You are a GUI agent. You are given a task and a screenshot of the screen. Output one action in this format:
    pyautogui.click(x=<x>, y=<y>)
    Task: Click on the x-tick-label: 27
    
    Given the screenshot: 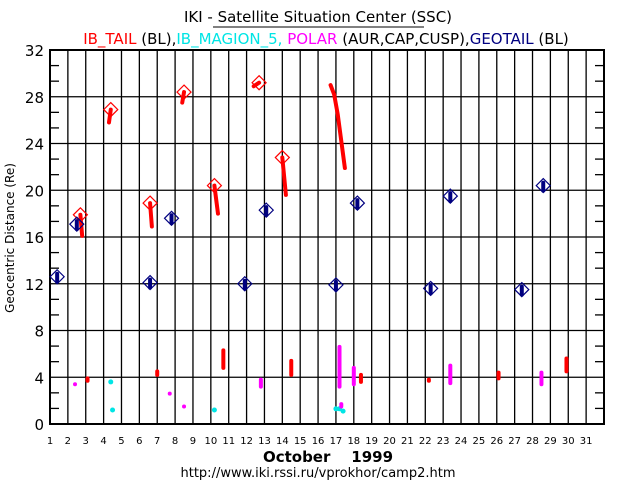 What is the action you would take?
    pyautogui.click(x=514, y=441)
    